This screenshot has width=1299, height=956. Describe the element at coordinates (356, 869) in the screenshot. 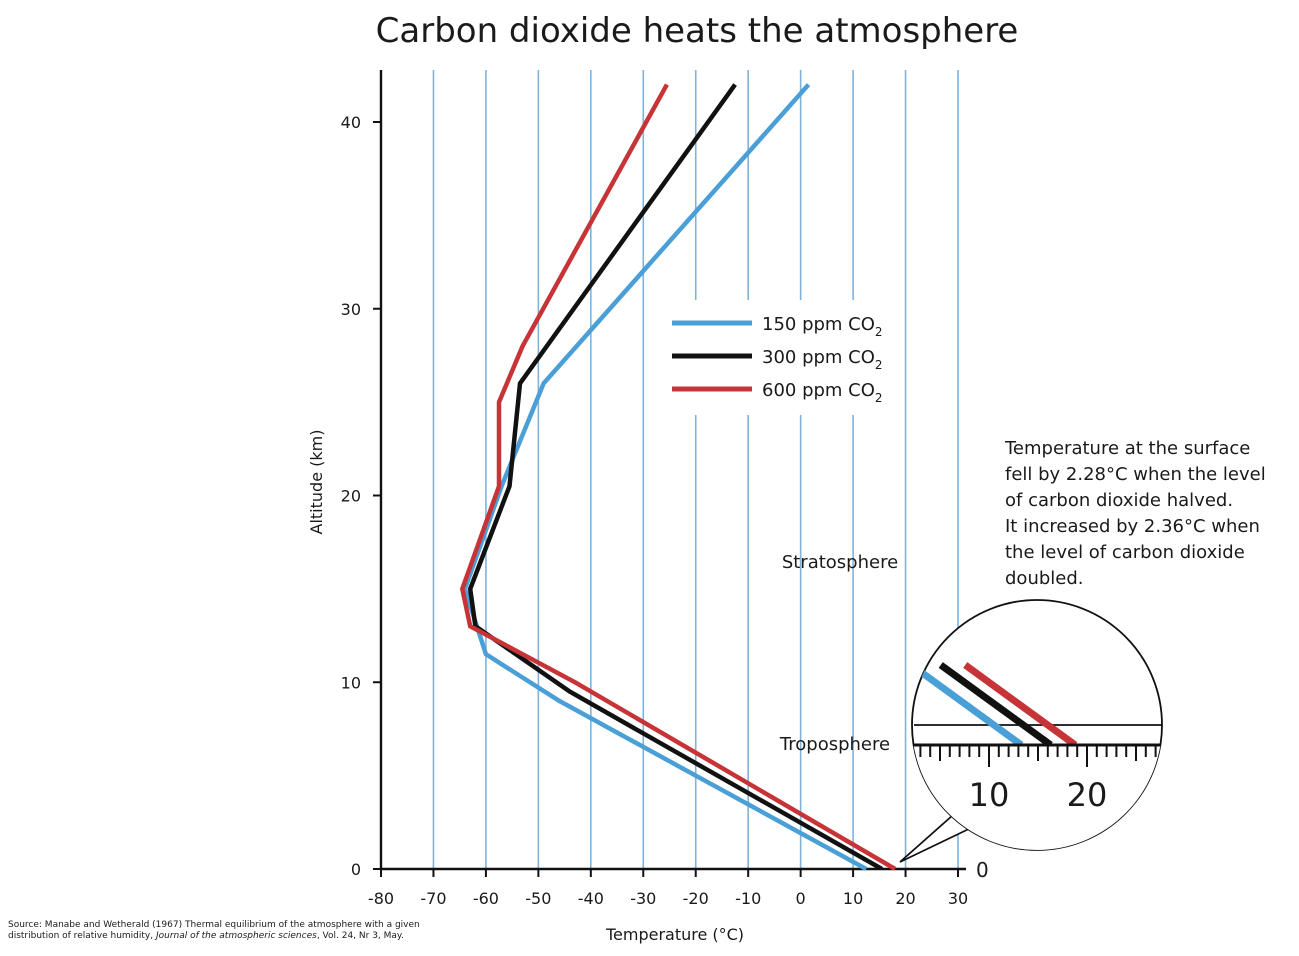

I see `y-tick-label-0: 0` at that location.